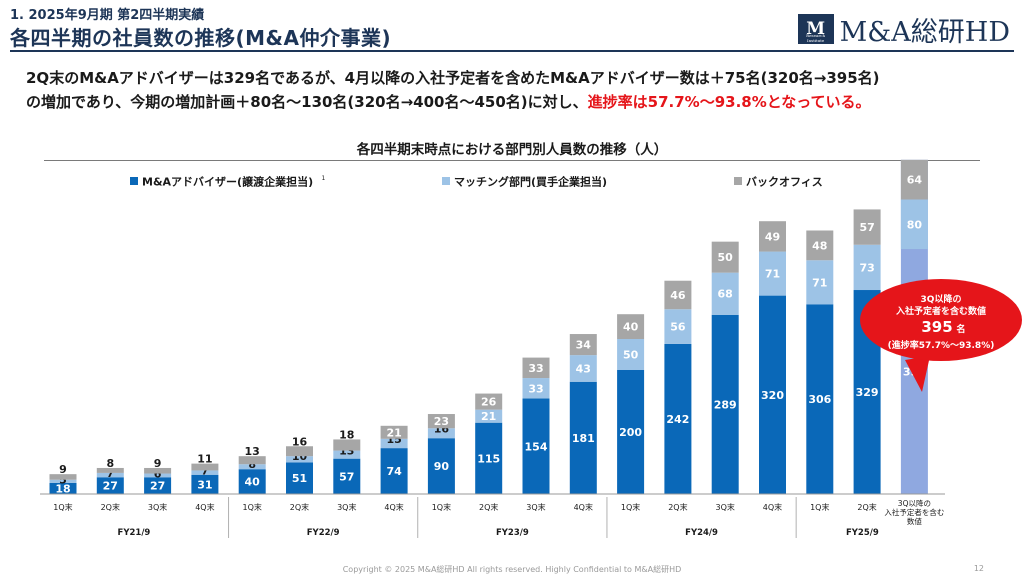 Image resolution: width=1024 pixels, height=579 pixels. I want to click on data-label-0-8: 90, so click(442, 466).